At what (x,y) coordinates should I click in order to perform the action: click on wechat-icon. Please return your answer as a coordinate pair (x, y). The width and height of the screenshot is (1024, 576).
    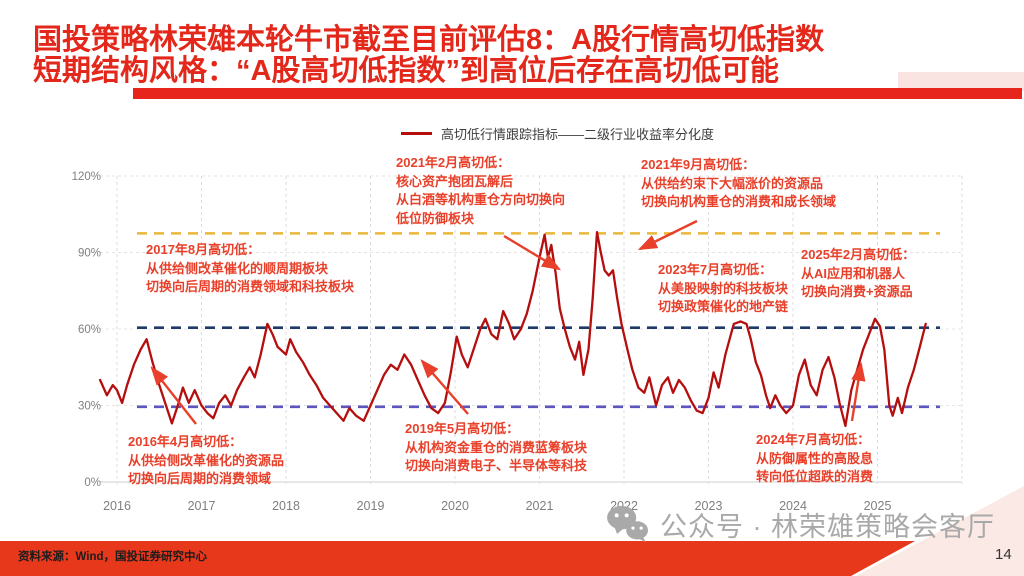
    Looking at the image, I should click on (627, 524).